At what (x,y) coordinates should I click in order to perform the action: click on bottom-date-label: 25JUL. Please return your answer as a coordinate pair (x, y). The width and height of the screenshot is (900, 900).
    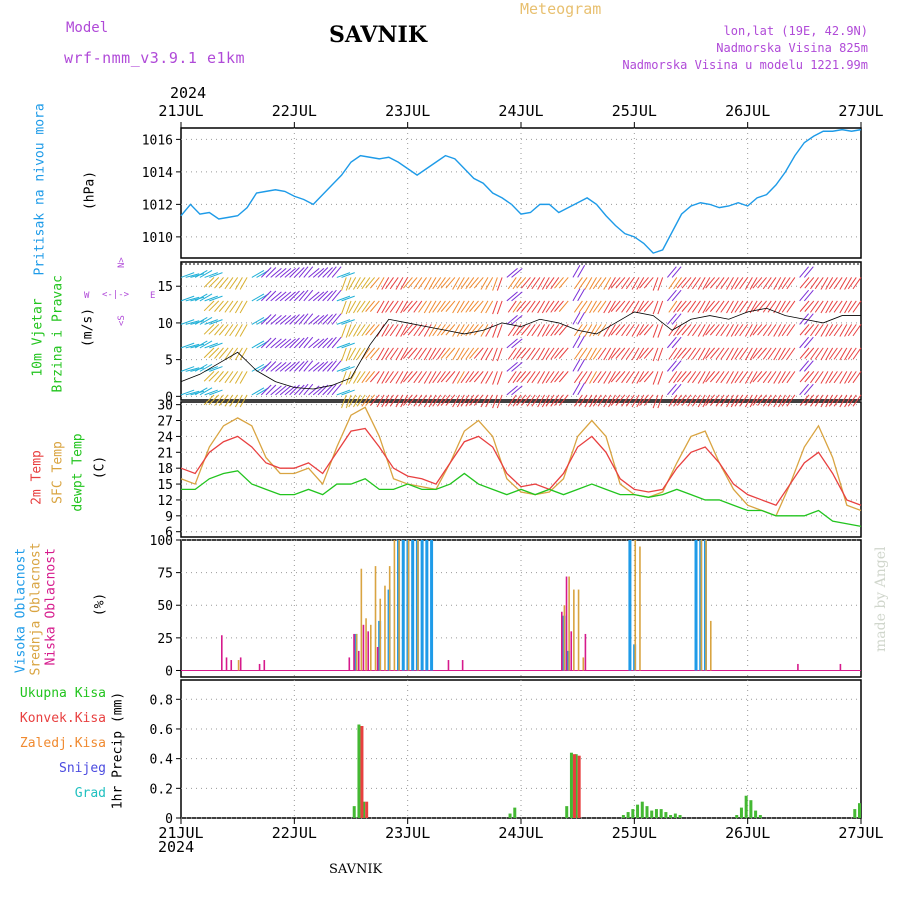
    Looking at the image, I should click on (634, 833).